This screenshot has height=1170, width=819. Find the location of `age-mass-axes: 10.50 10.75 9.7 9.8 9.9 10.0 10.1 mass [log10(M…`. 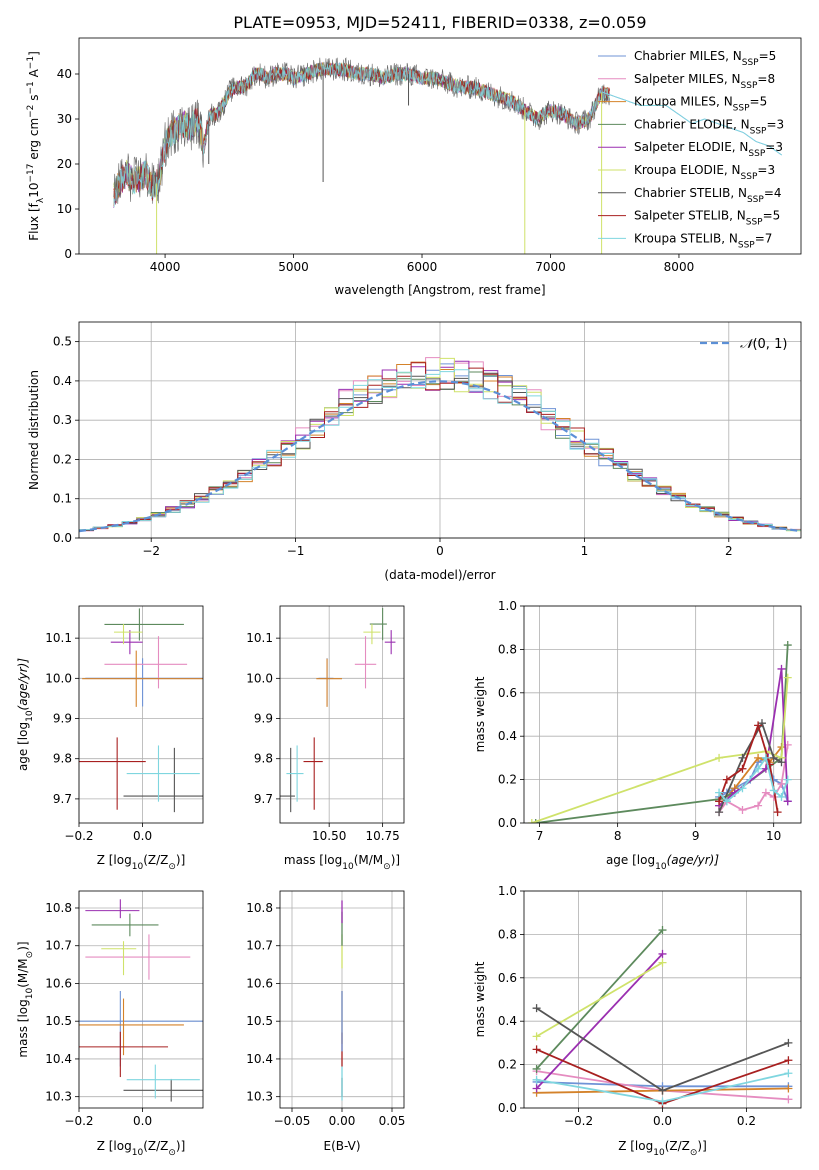

age-mass-axes: 10.50 10.75 9.7 9.8 9.9 10.0 10.1 mass [log10(M… is located at coordinates (325, 738).